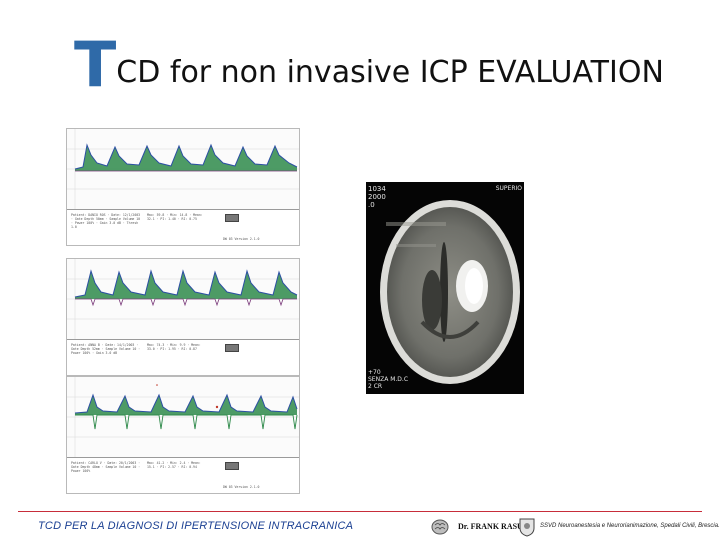 The width and height of the screenshot is (720, 540). I want to click on crest-icon, so click(527, 527).